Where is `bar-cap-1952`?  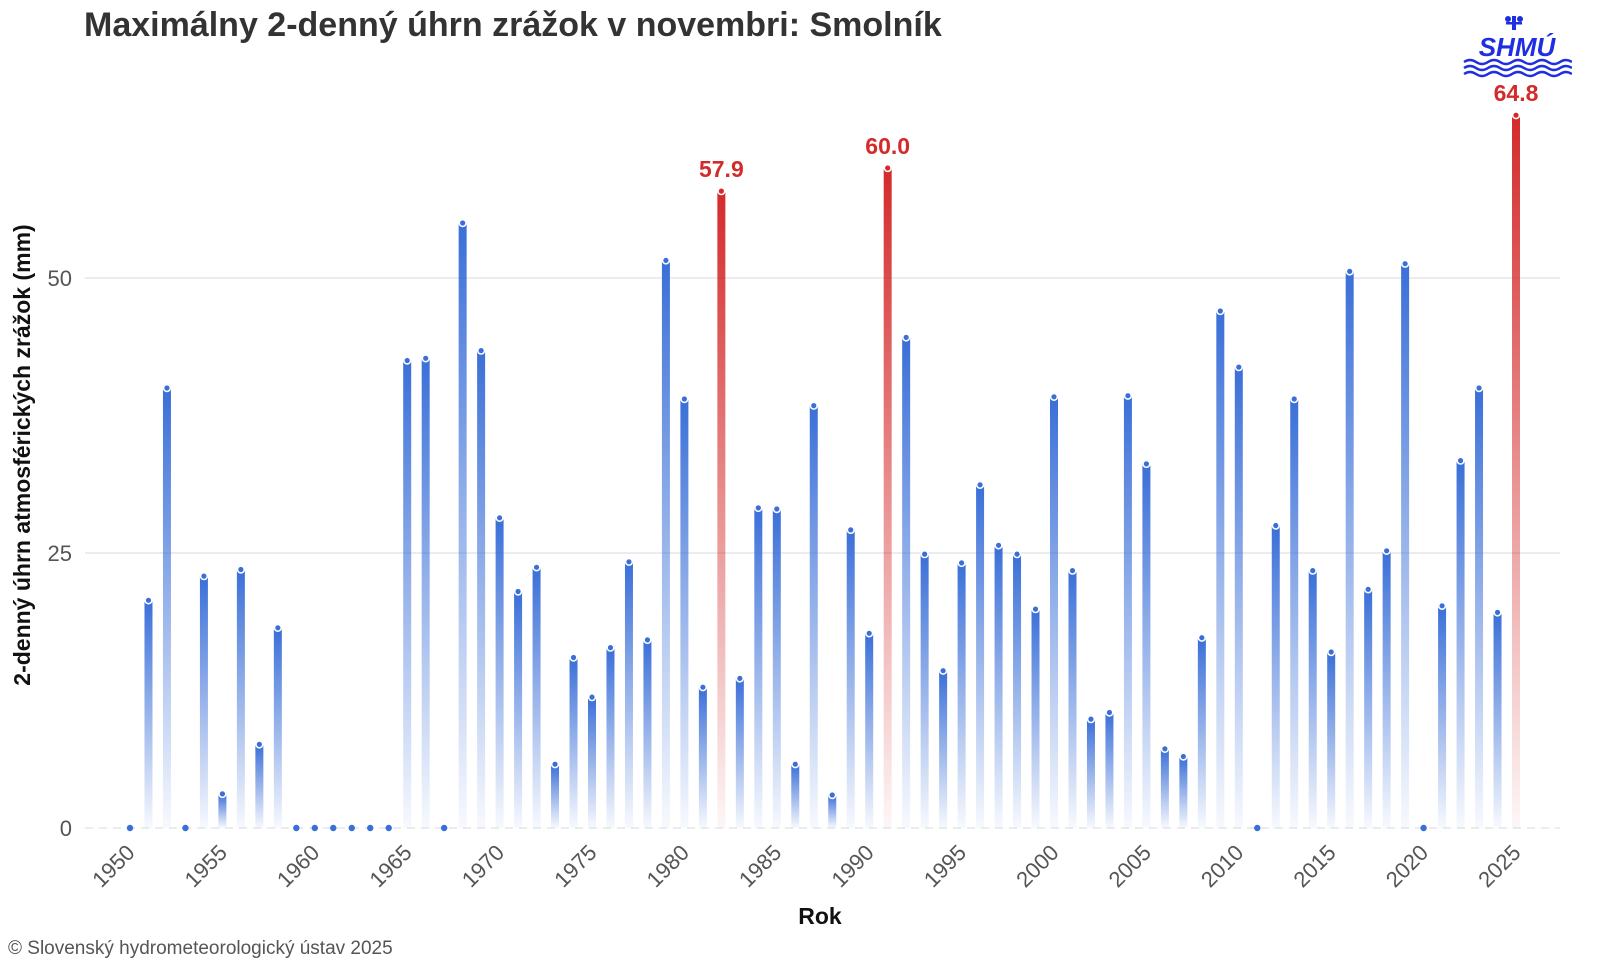 bar-cap-1952 is located at coordinates (167, 388).